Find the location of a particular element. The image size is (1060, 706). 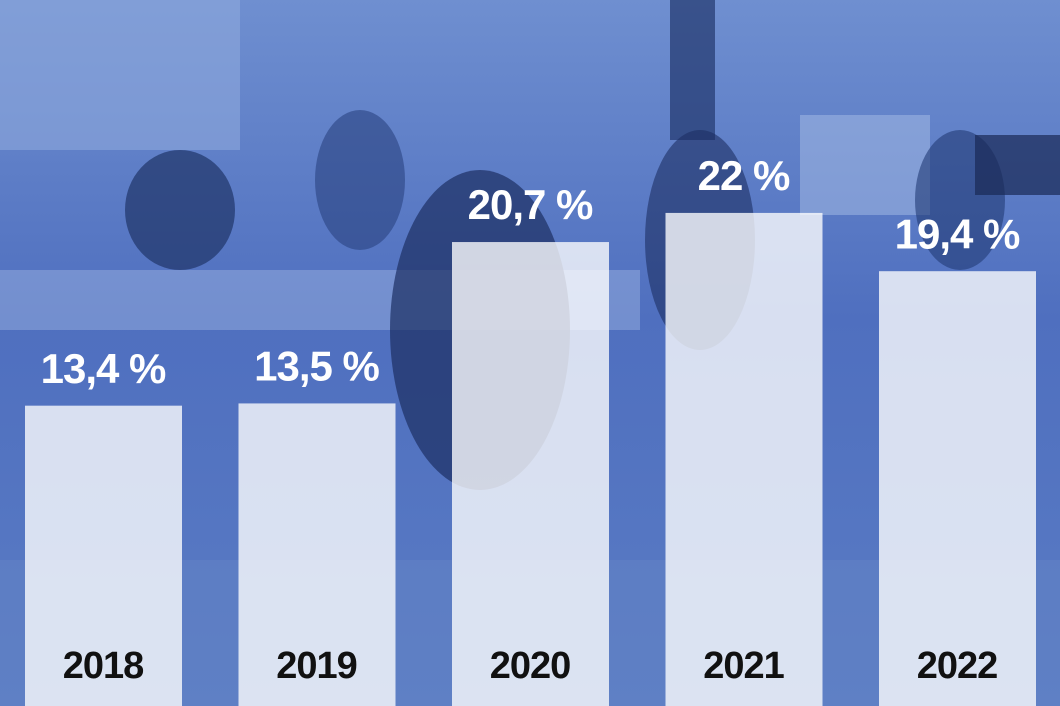

value-label: 13,5 % is located at coordinates (316, 366).